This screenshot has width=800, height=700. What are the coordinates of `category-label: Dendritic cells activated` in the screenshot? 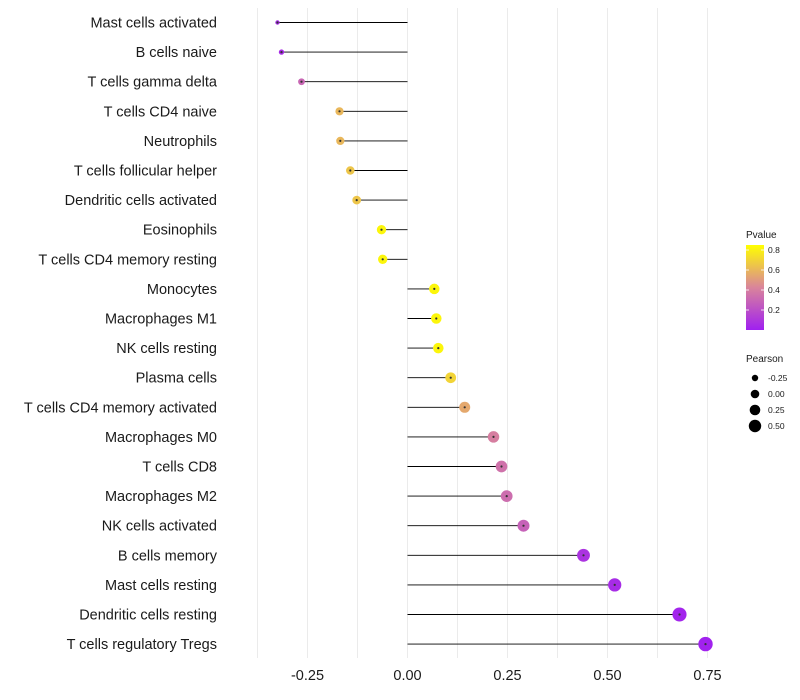 It's located at (141, 201).